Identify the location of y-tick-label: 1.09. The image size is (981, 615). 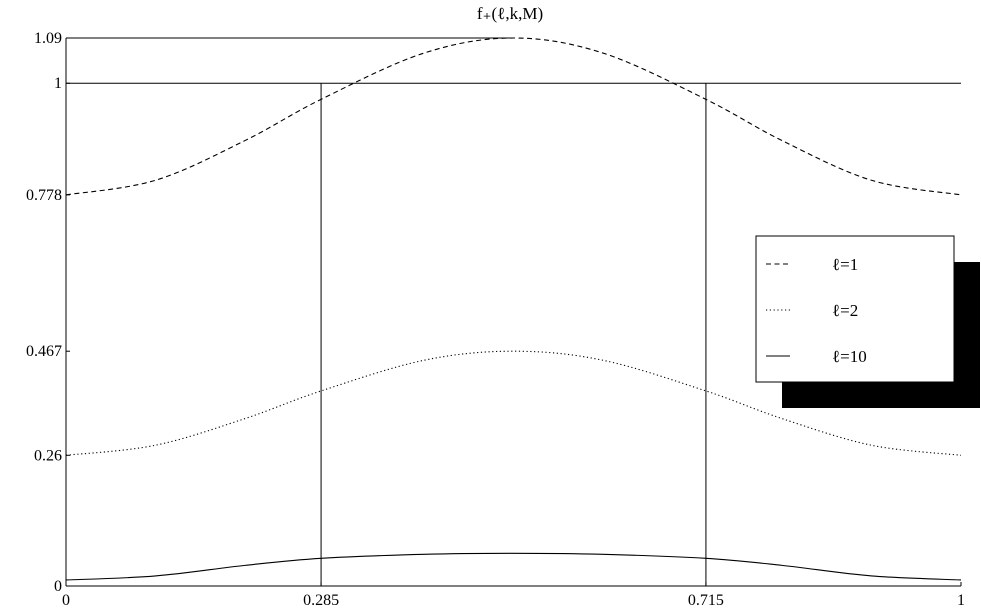
(48, 38).